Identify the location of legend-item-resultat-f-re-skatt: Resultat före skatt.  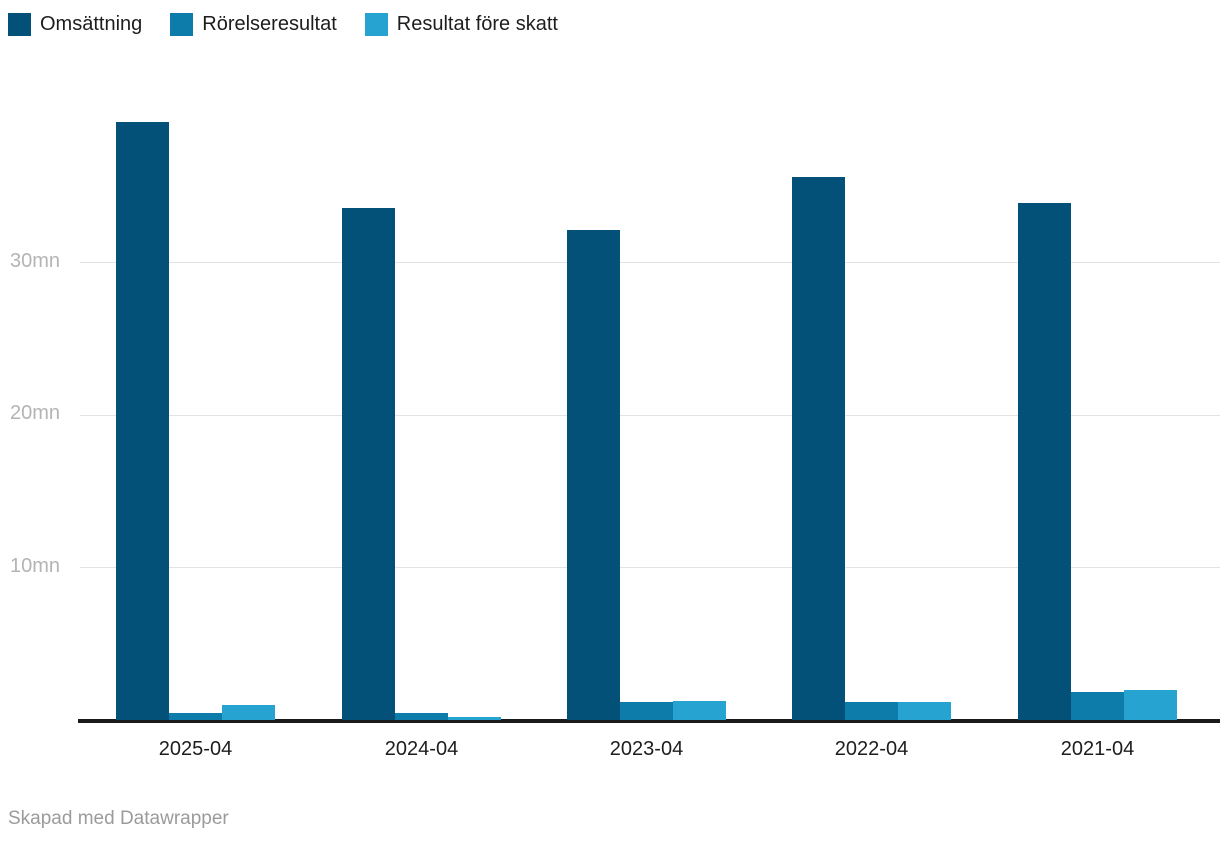
(461, 24).